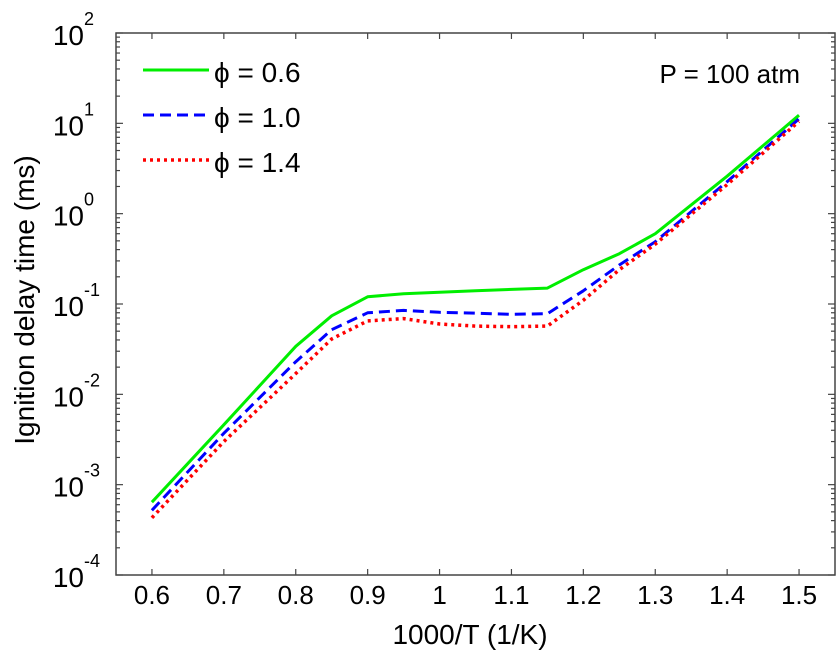 The width and height of the screenshot is (838, 662). I want to click on x-axis-label: 1000/T (1/K), so click(469, 634).